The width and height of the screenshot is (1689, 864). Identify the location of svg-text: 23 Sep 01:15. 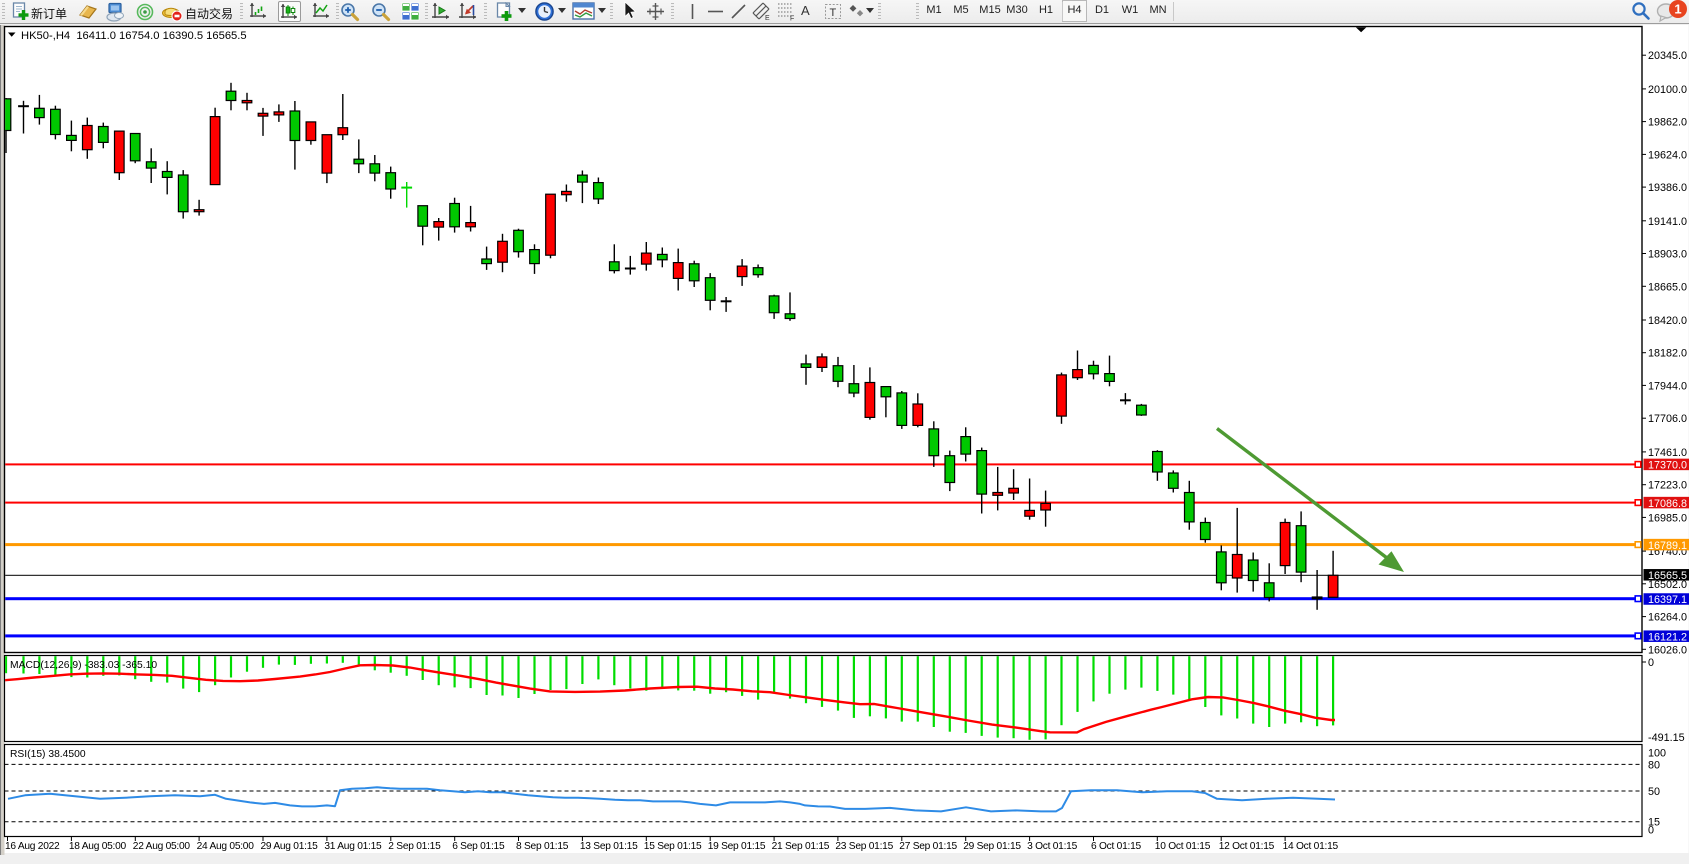
(864, 846).